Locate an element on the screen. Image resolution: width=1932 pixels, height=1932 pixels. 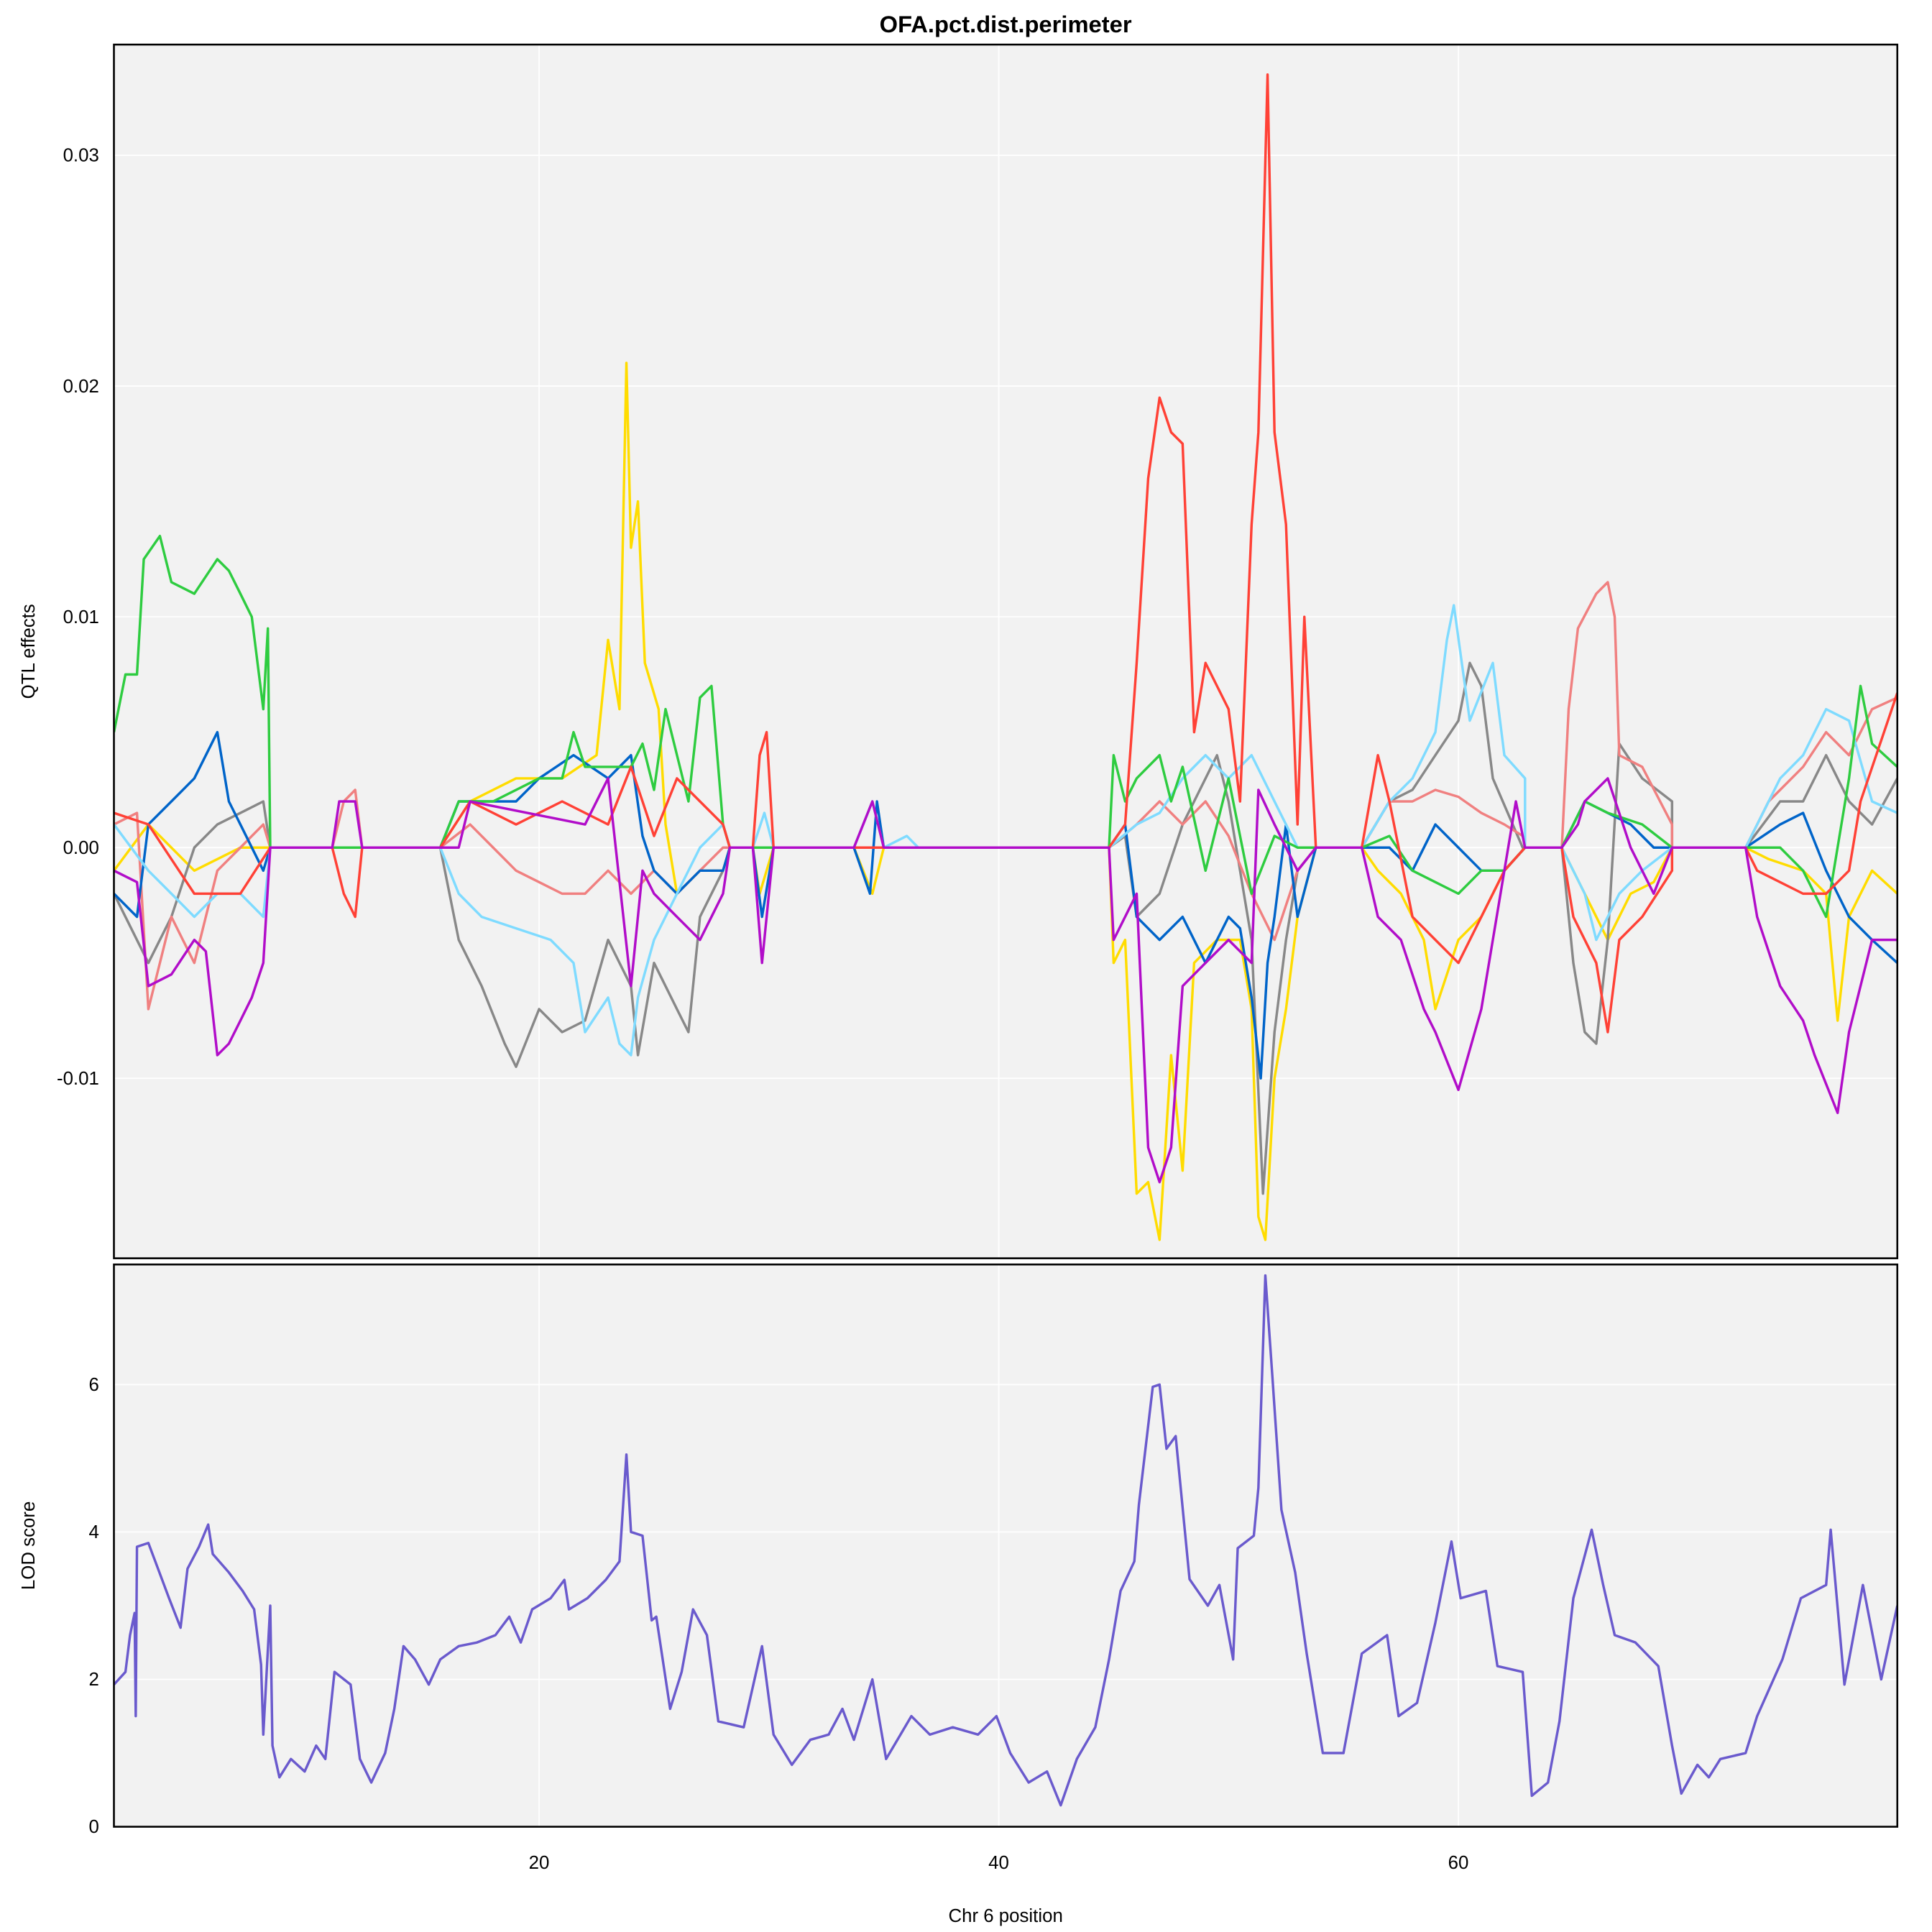
effect-ytick-label: 0.02 is located at coordinates (81, 387).